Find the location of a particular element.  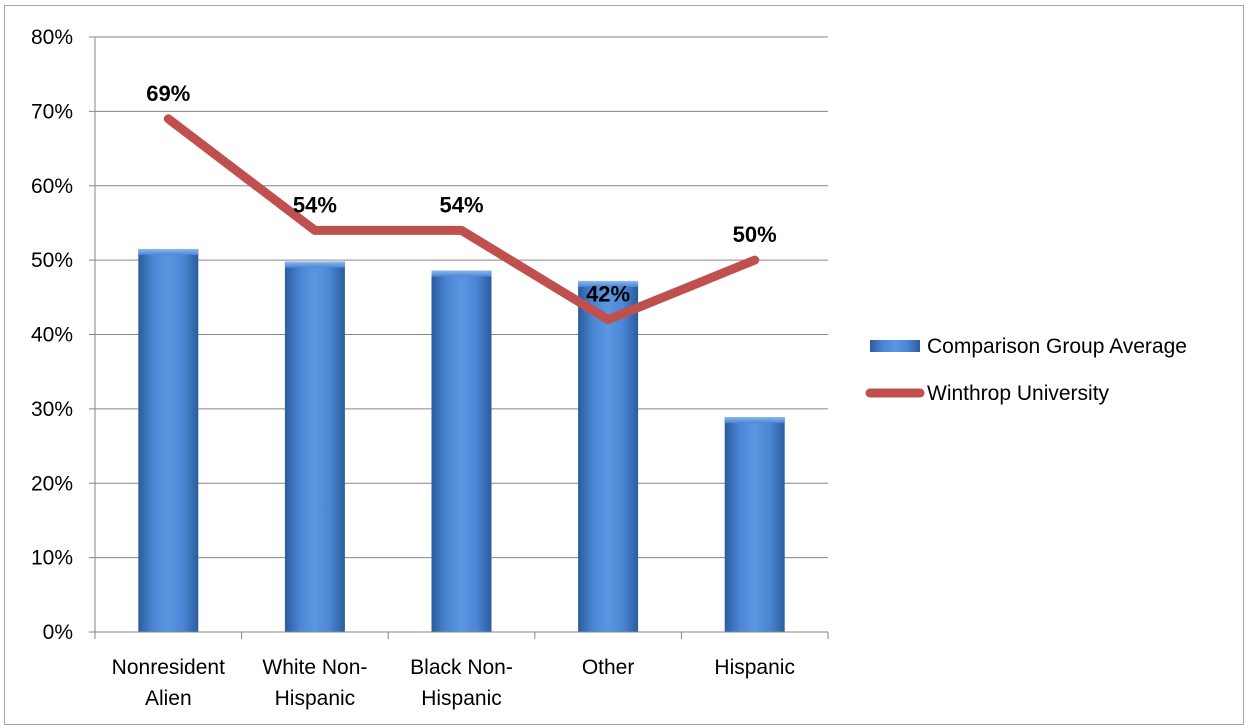

data-label: 42% is located at coordinates (608, 294).